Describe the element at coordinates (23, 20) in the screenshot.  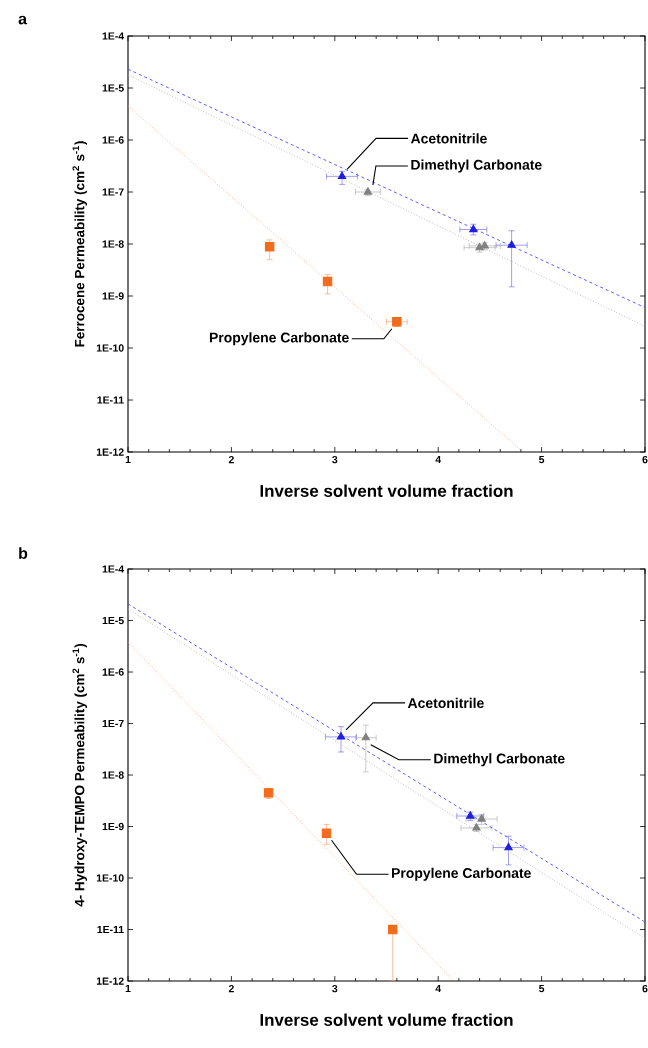
I see `chart-title: a` at that location.